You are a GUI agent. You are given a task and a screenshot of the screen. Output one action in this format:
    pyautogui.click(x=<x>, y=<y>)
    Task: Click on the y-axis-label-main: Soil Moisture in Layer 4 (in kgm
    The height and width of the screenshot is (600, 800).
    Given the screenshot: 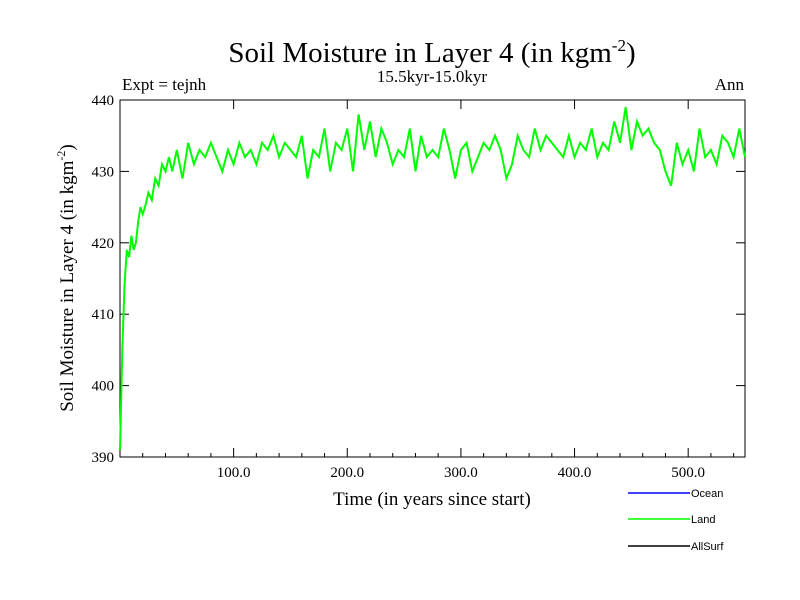 What is the action you would take?
    pyautogui.click(x=67, y=285)
    